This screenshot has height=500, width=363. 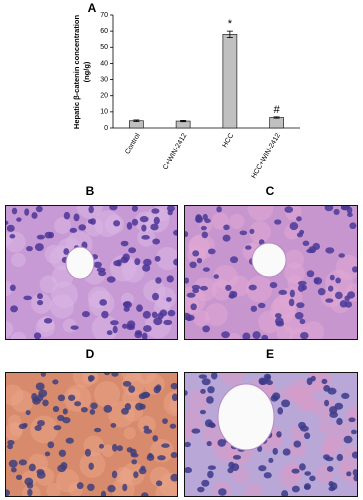 What do you see at coordinates (104, 79) in the screenshot?
I see `y-tick-label: 30` at bounding box center [104, 79].